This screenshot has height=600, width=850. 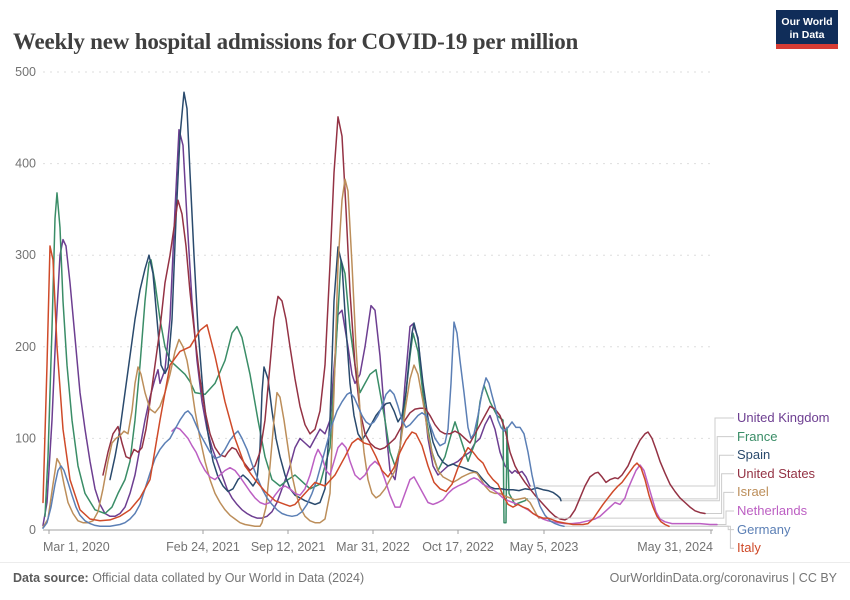 I want to click on legend-connector-israel, so click(x=636, y=505).